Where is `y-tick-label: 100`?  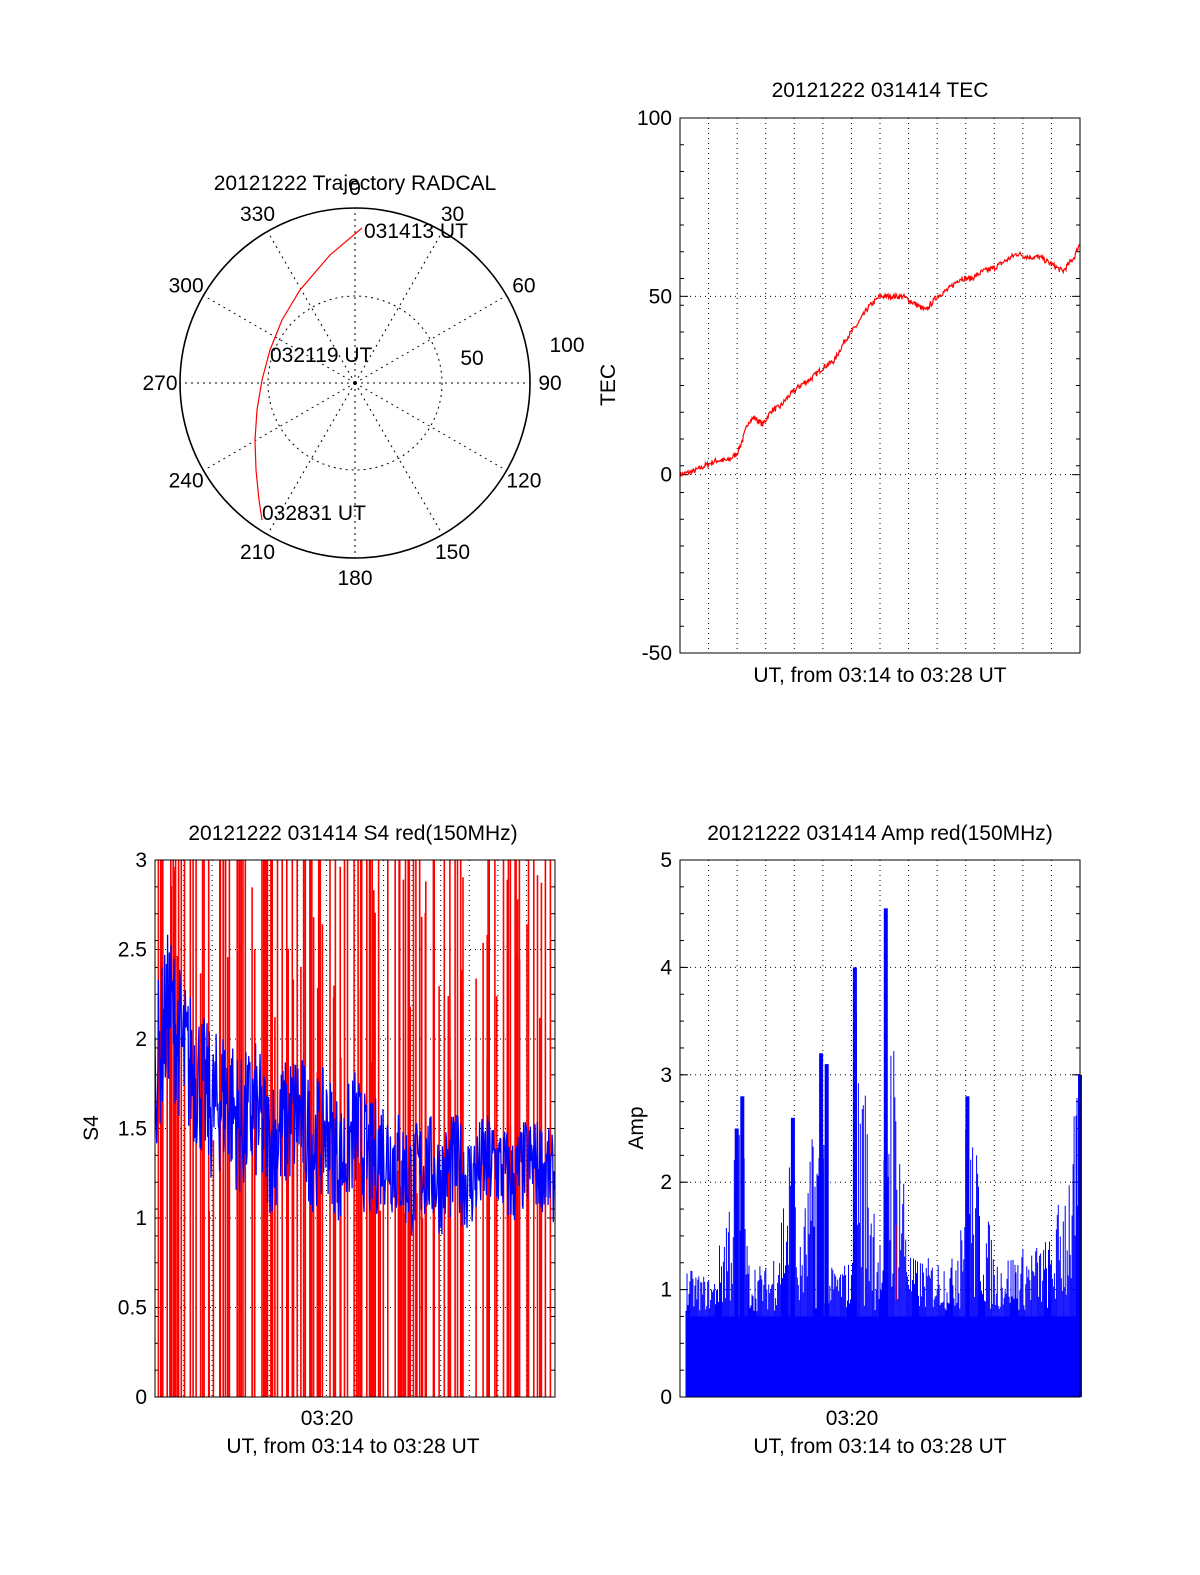
y-tick-label: 100 is located at coordinates (654, 118).